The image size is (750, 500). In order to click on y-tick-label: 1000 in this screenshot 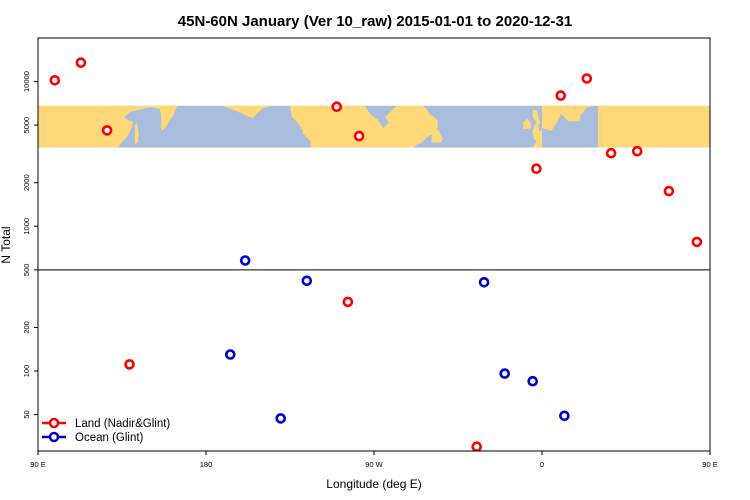, I will do `click(26, 226)`.